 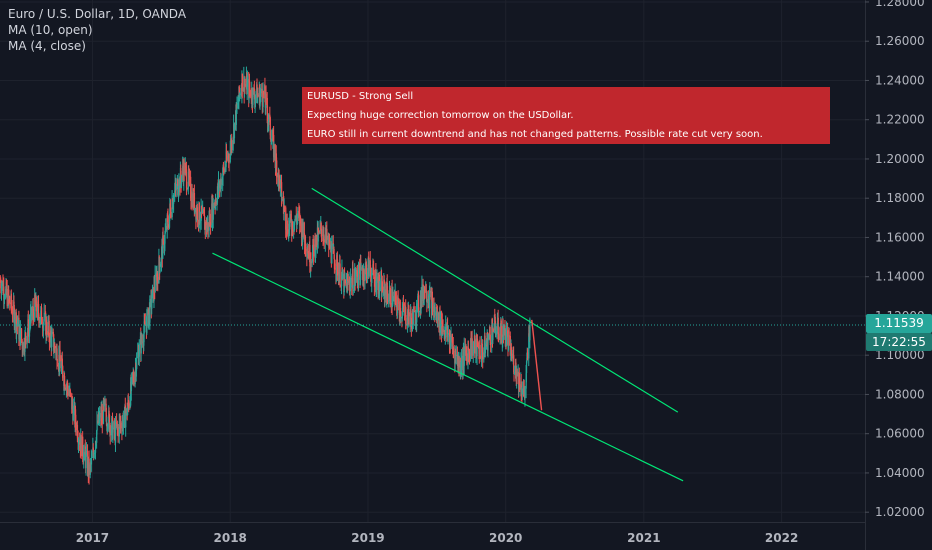 What do you see at coordinates (432, 536) in the screenshot?
I see `time-axis` at bounding box center [432, 536].